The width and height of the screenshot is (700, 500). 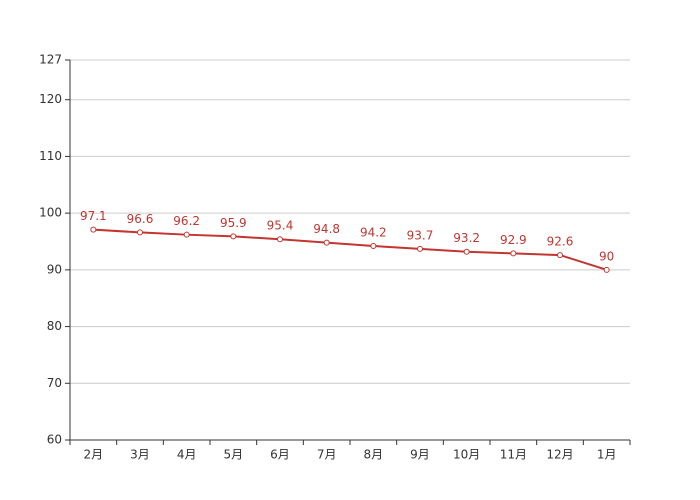 What do you see at coordinates (140, 455) in the screenshot?
I see `x-tick-label: 3月` at bounding box center [140, 455].